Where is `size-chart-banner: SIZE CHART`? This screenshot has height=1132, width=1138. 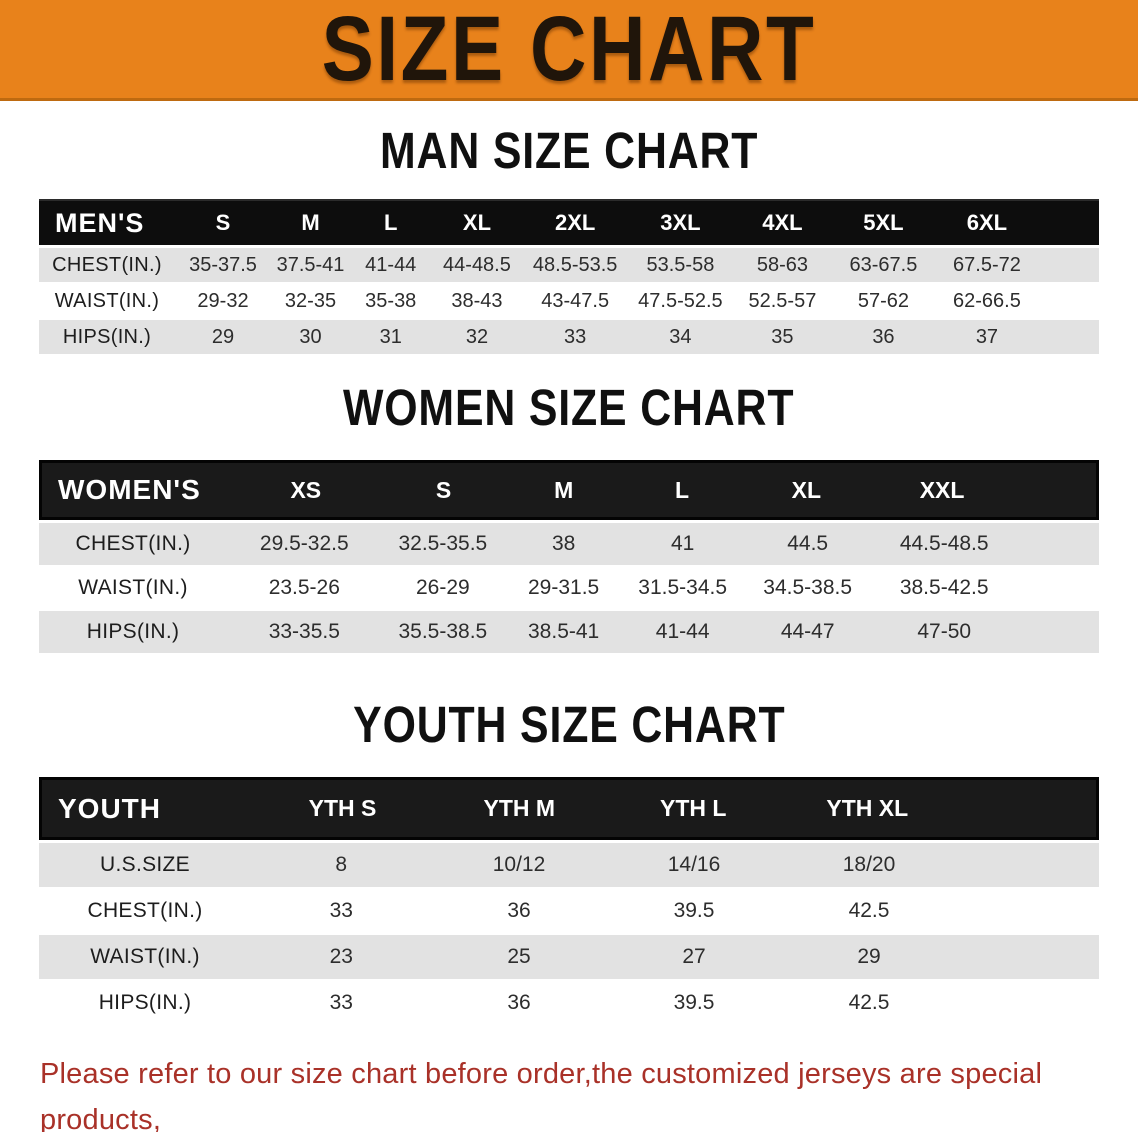 size-chart-banner: SIZE CHART is located at coordinates (569, 50).